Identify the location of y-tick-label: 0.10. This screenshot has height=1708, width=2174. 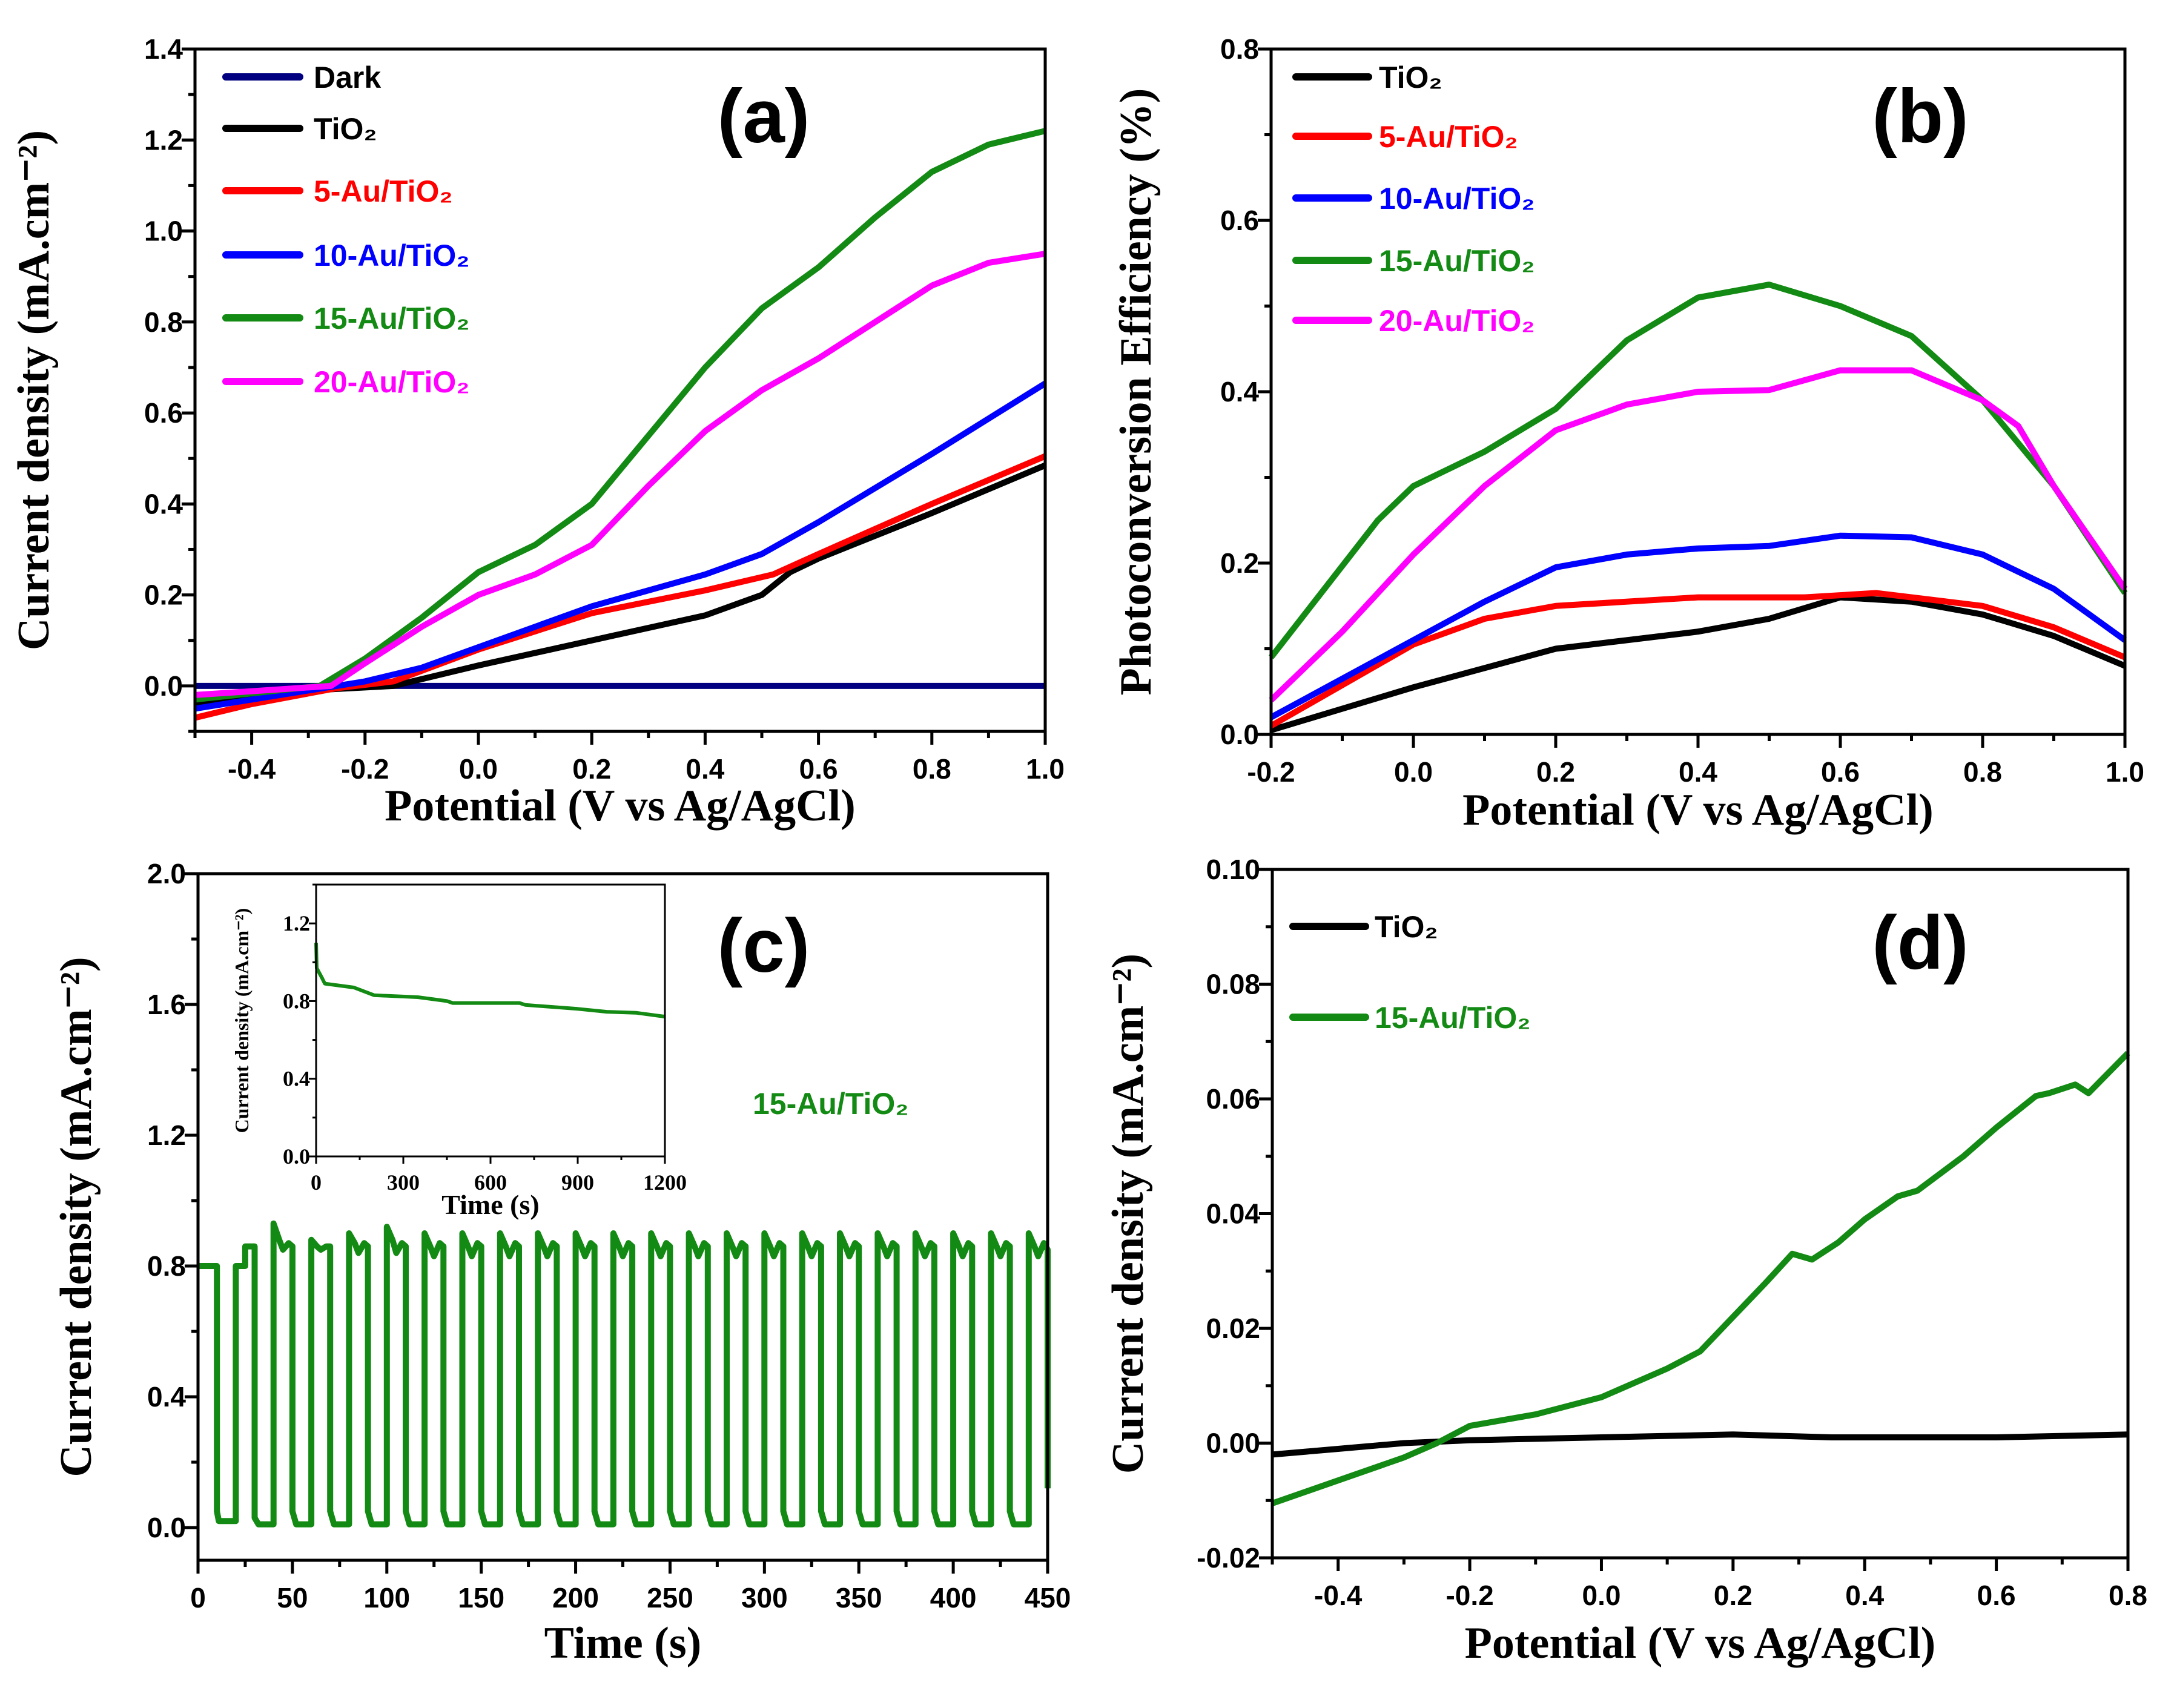
(1233, 869).